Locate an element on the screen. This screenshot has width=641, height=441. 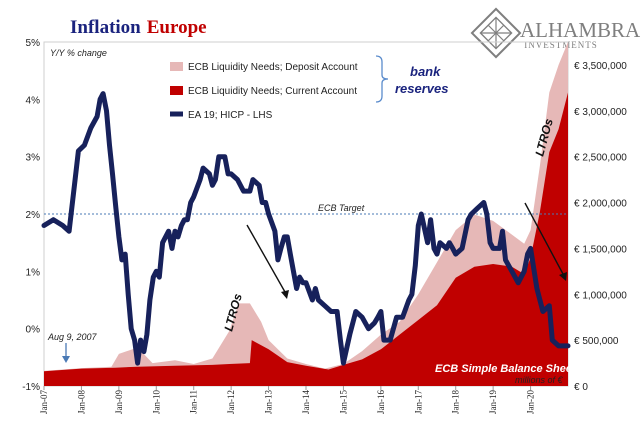
left-tick-label: 1% is located at coordinates (33, 272).